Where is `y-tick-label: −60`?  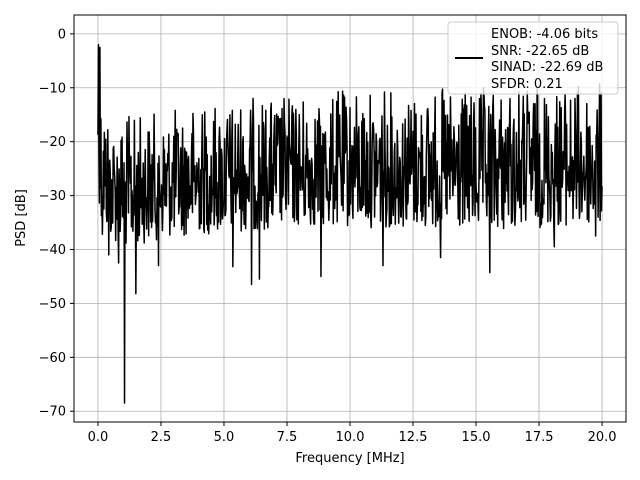 y-tick-label: −60 is located at coordinates (52, 358).